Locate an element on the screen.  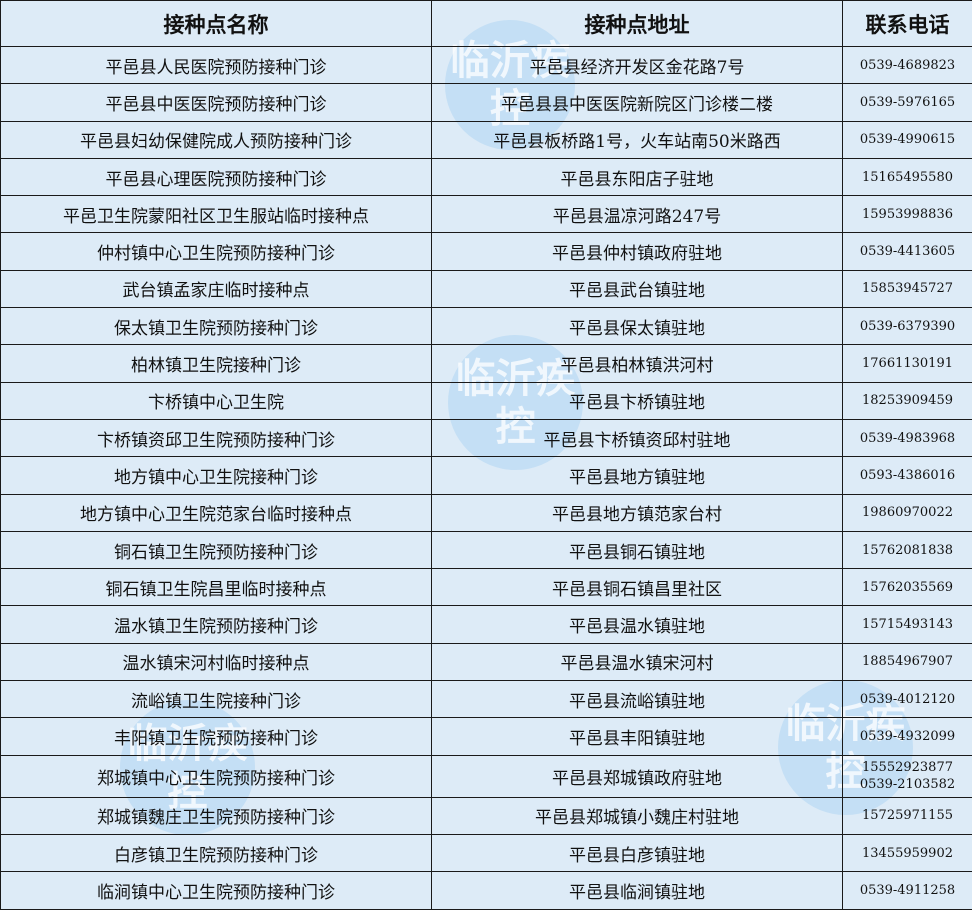
phone-cell: 19860970022 is located at coordinates (907, 512).